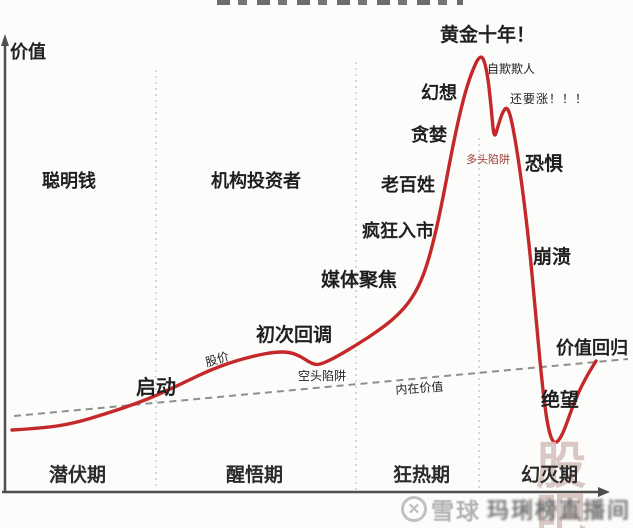 This screenshot has width=633, height=528. Describe the element at coordinates (414, 509) in the screenshot. I see `xueqiu-snowball-logo-icon: ✕` at that location.